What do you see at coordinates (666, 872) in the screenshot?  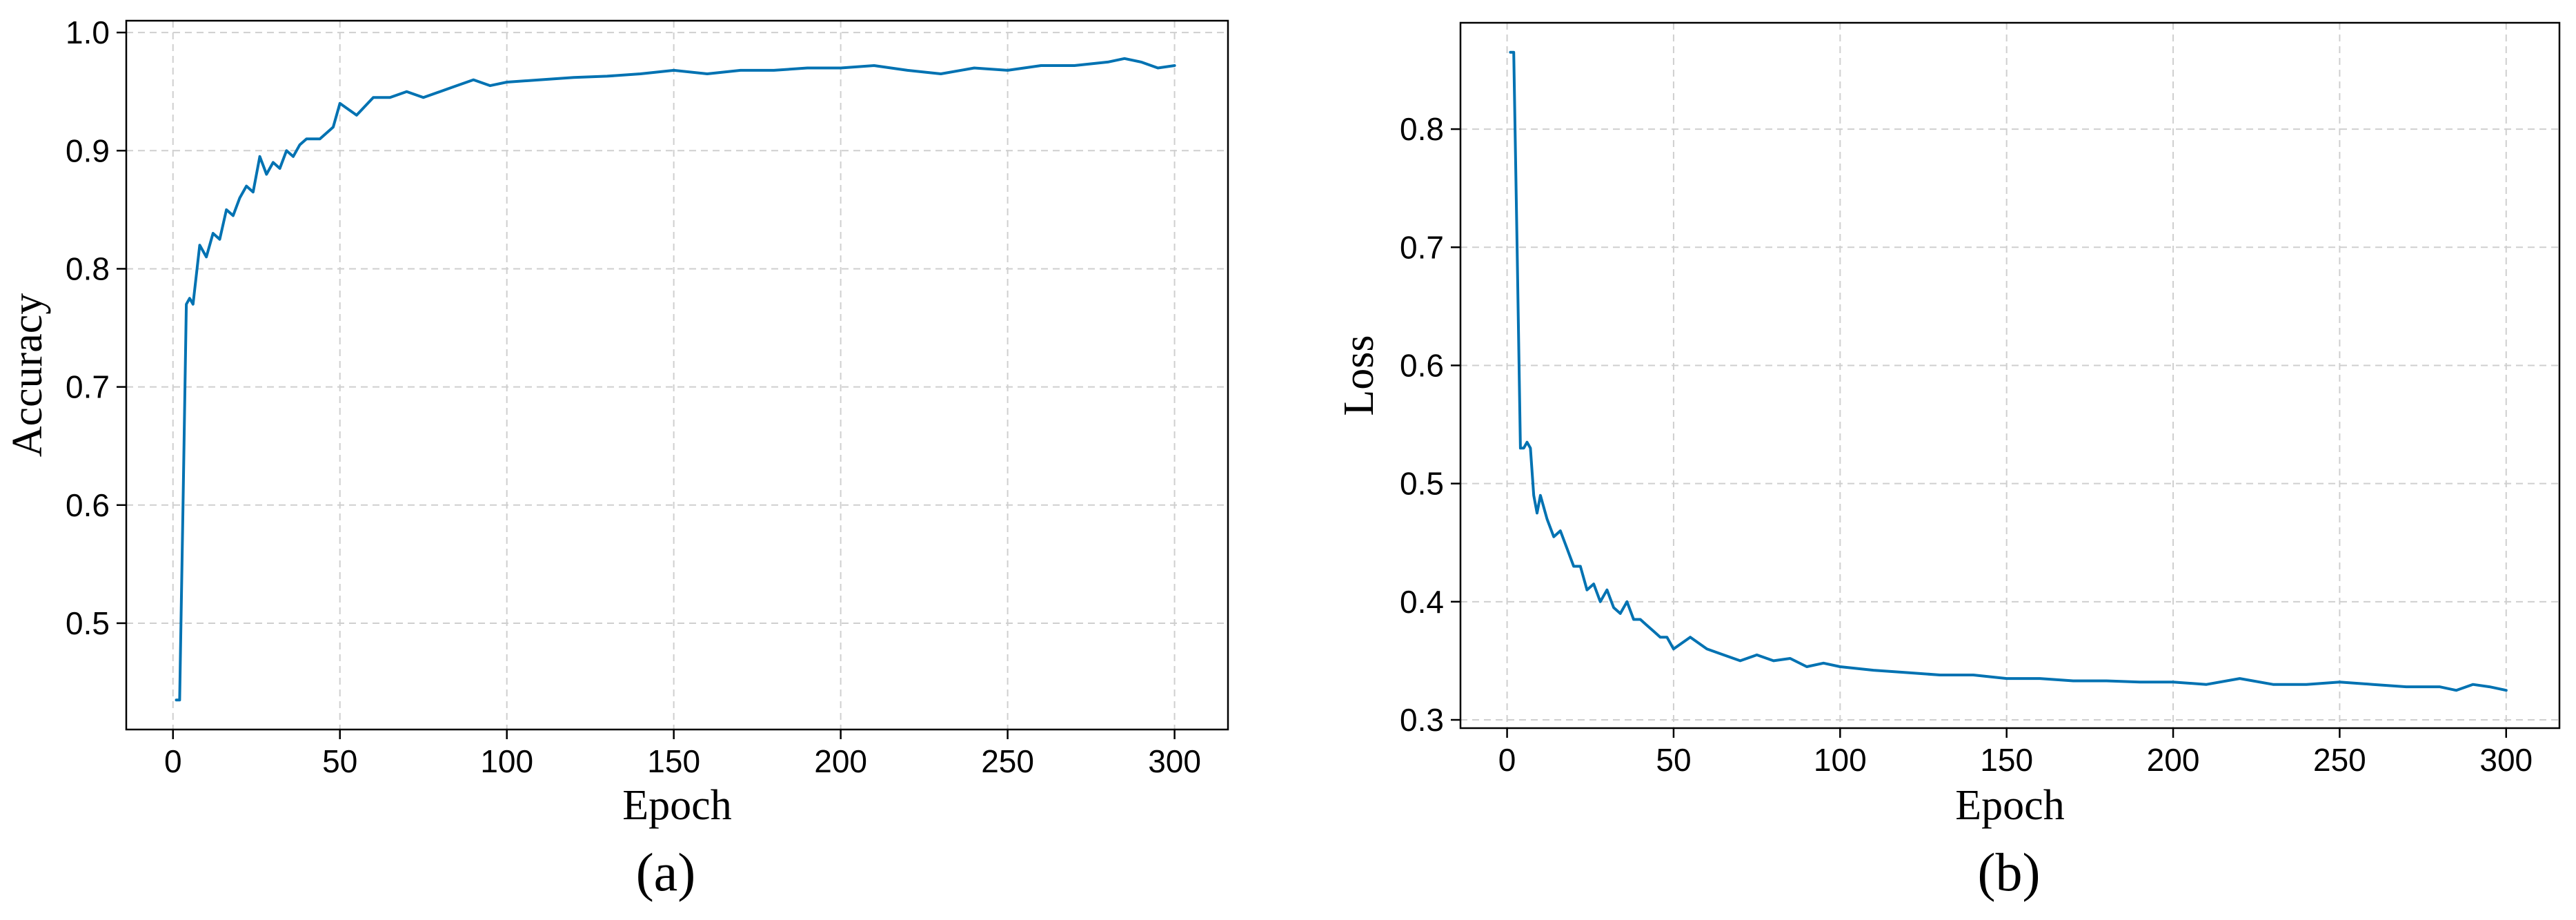 I see `panel-caption: (a)` at bounding box center [666, 872].